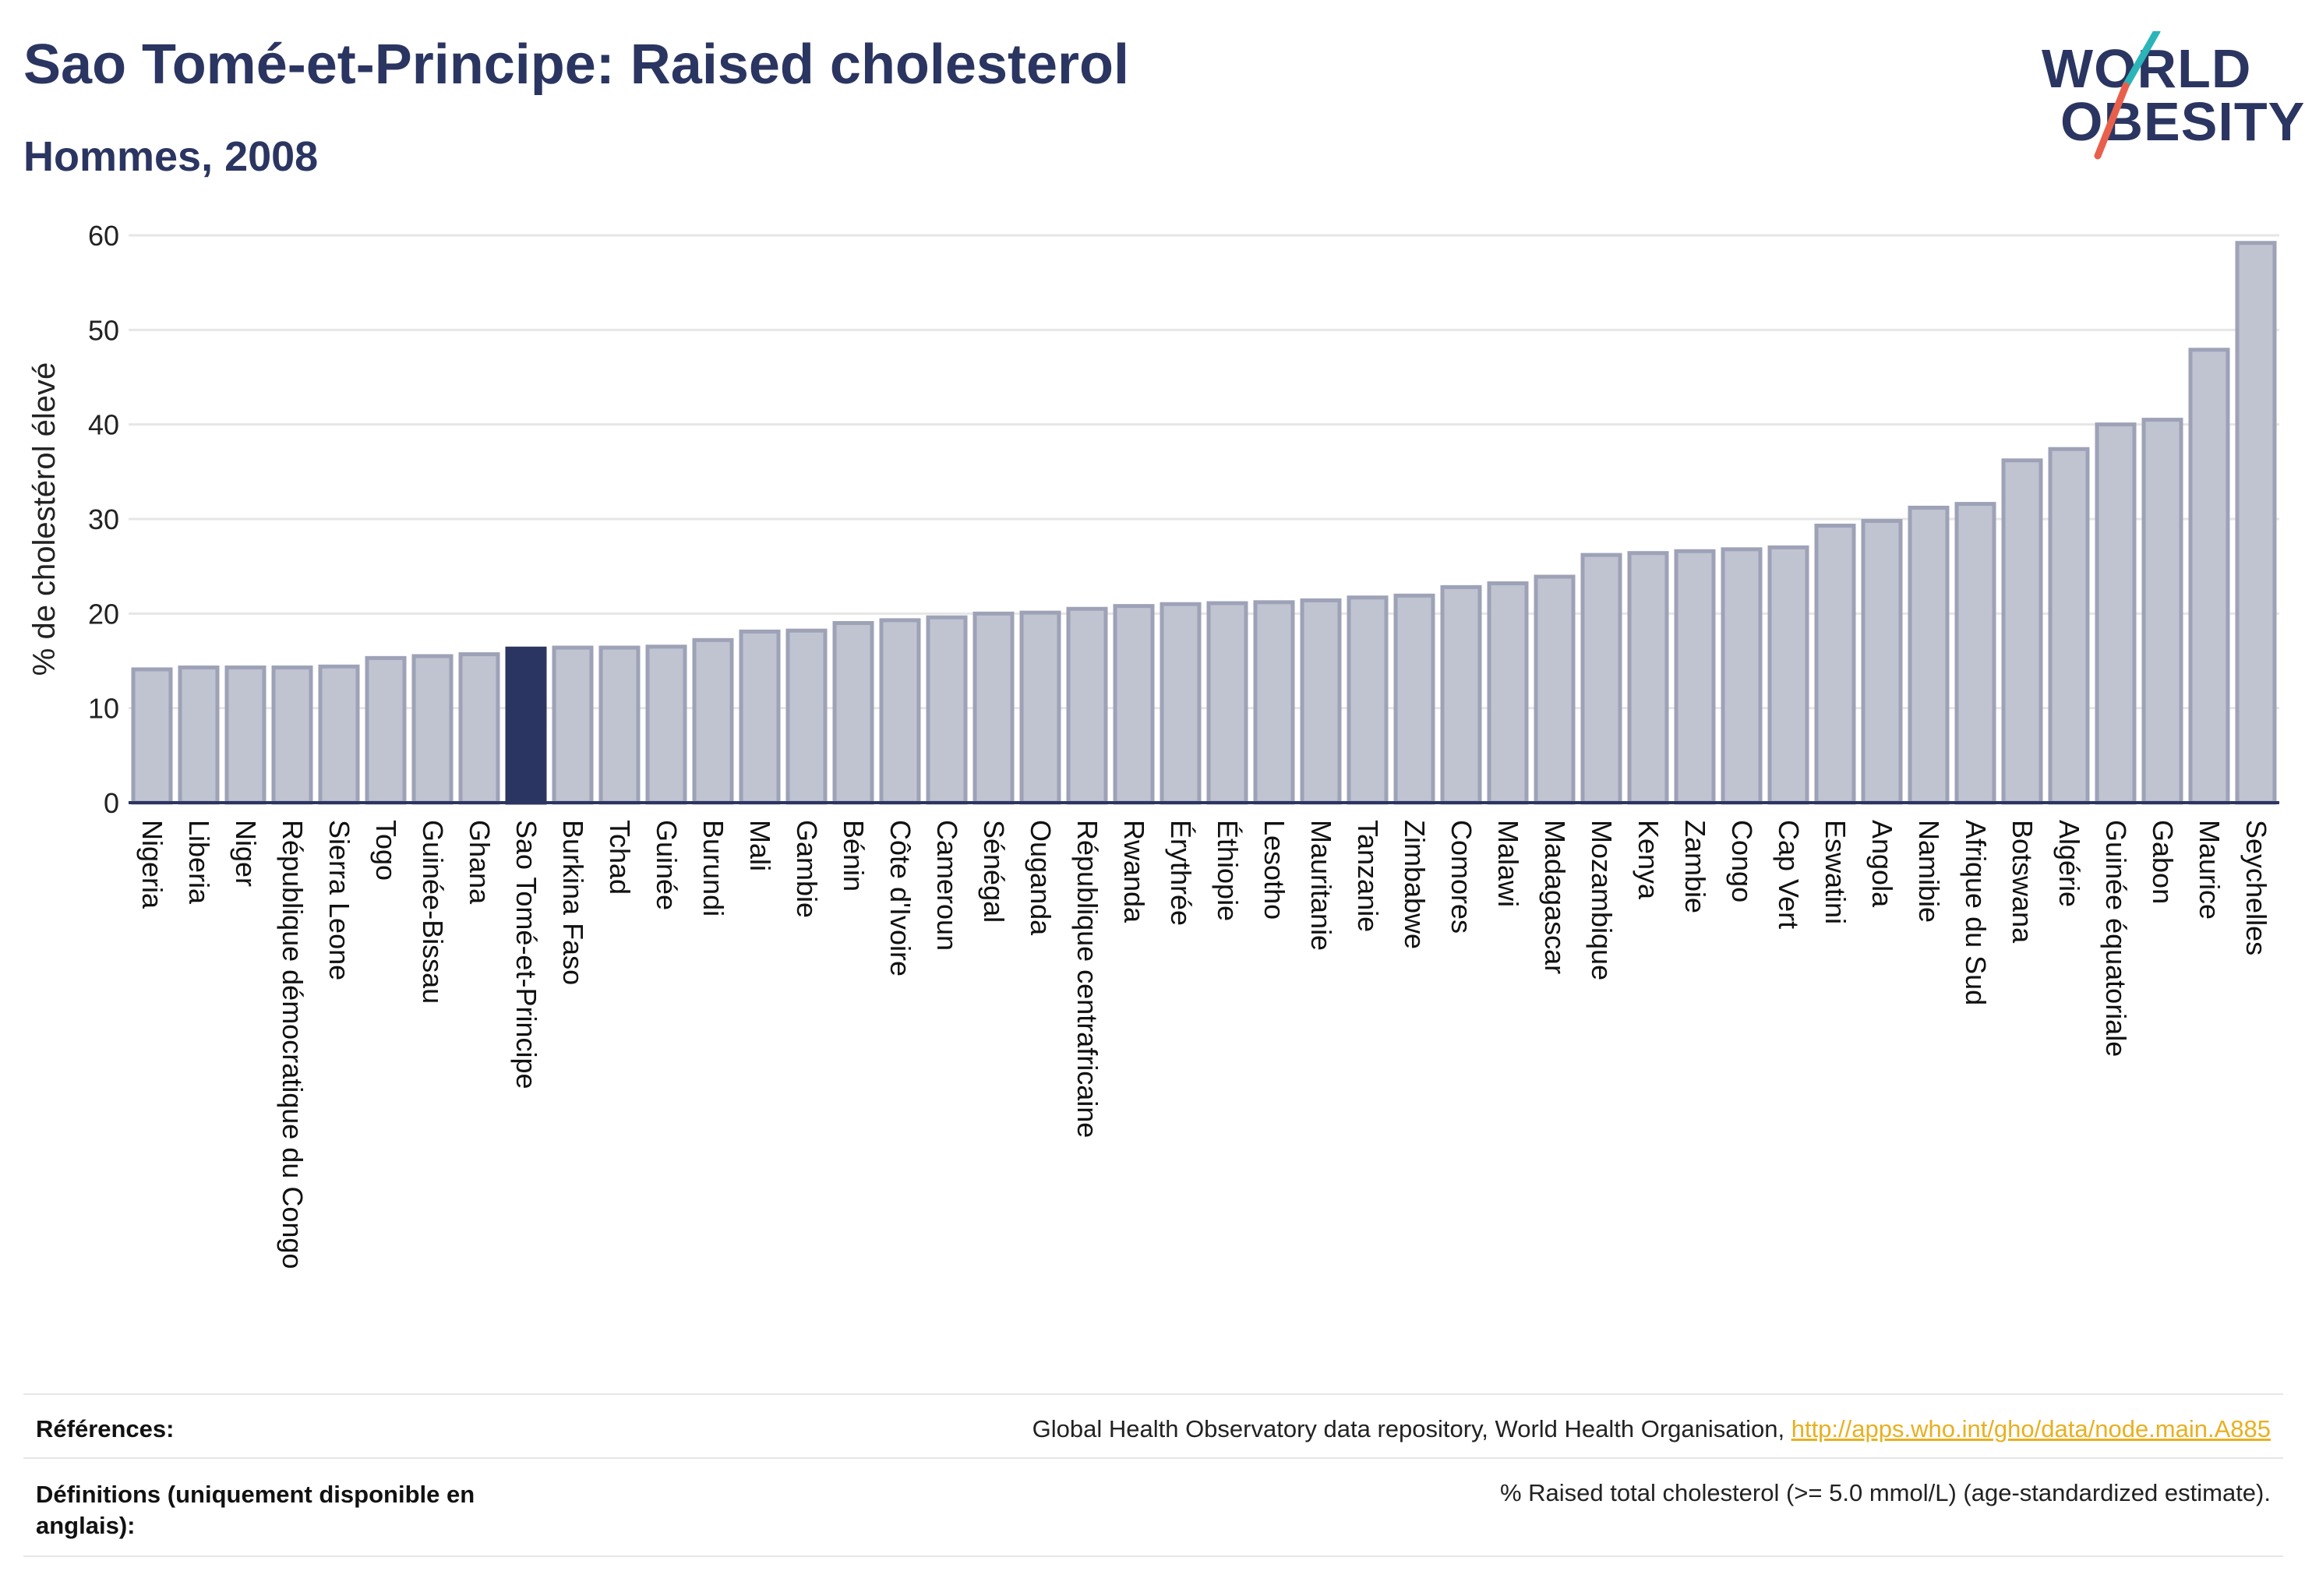 The height and width of the screenshot is (1596, 2305). Describe the element at coordinates (2023, 882) in the screenshot. I see `x-tick-label: Botswana` at that location.